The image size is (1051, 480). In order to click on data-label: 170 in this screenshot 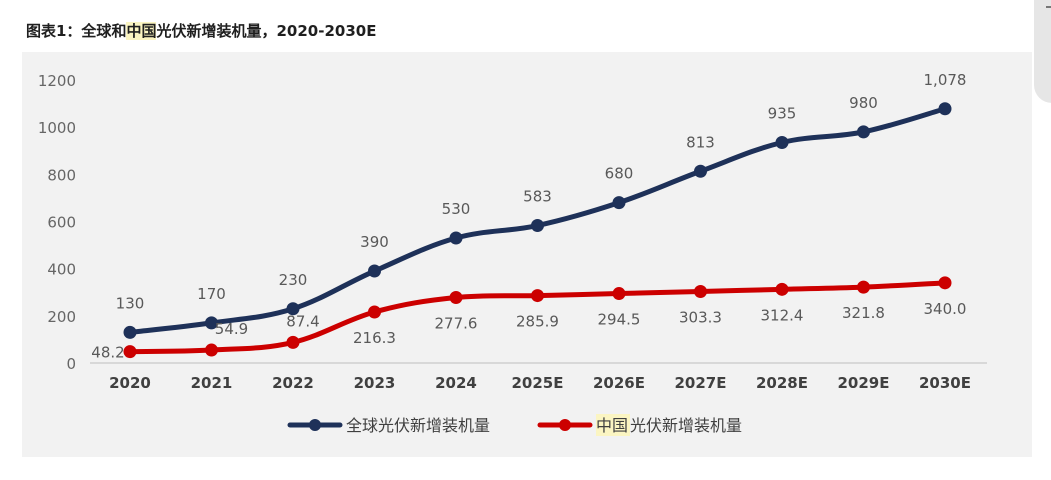, I will do `click(211, 294)`.